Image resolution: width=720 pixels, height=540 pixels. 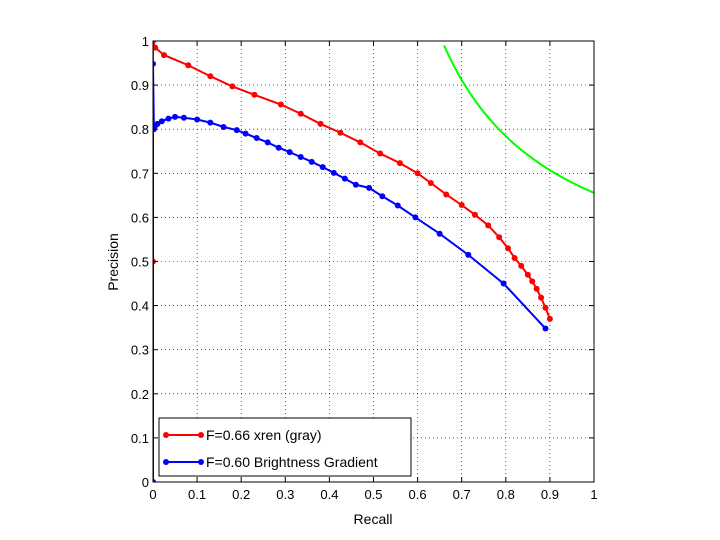 I want to click on x-axis-label: Recall, so click(x=373, y=519).